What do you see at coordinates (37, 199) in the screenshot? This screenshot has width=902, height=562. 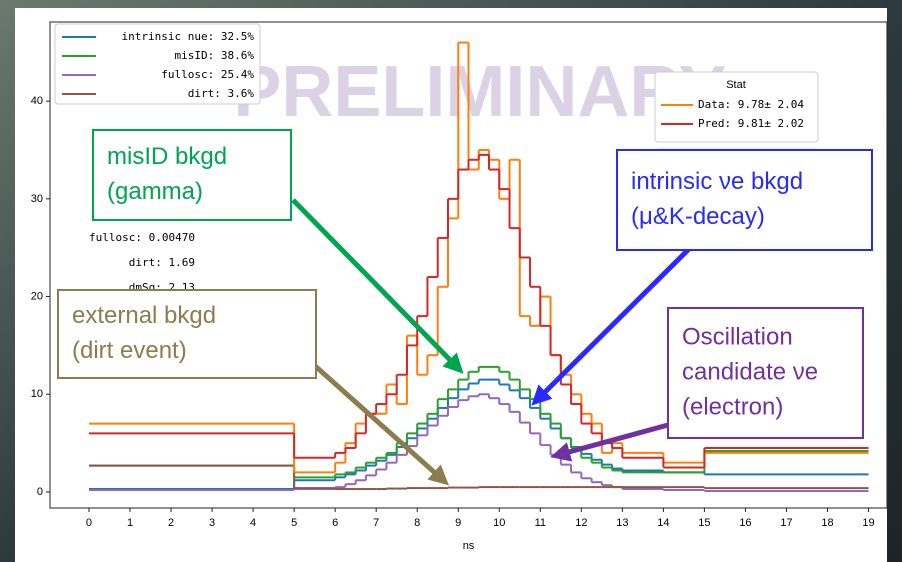 I see `y-tick-label: 30` at bounding box center [37, 199].